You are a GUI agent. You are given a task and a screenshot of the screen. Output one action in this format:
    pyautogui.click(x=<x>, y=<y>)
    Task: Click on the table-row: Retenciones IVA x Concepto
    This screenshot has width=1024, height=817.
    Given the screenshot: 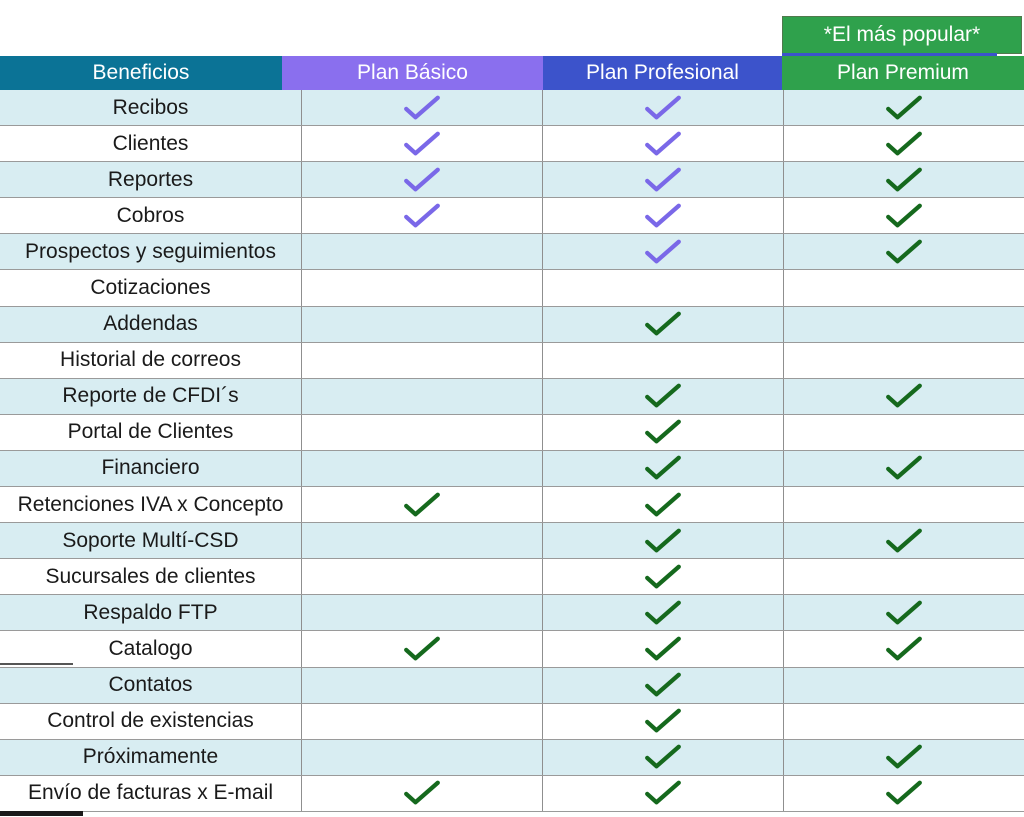 What is the action you would take?
    pyautogui.click(x=512, y=505)
    